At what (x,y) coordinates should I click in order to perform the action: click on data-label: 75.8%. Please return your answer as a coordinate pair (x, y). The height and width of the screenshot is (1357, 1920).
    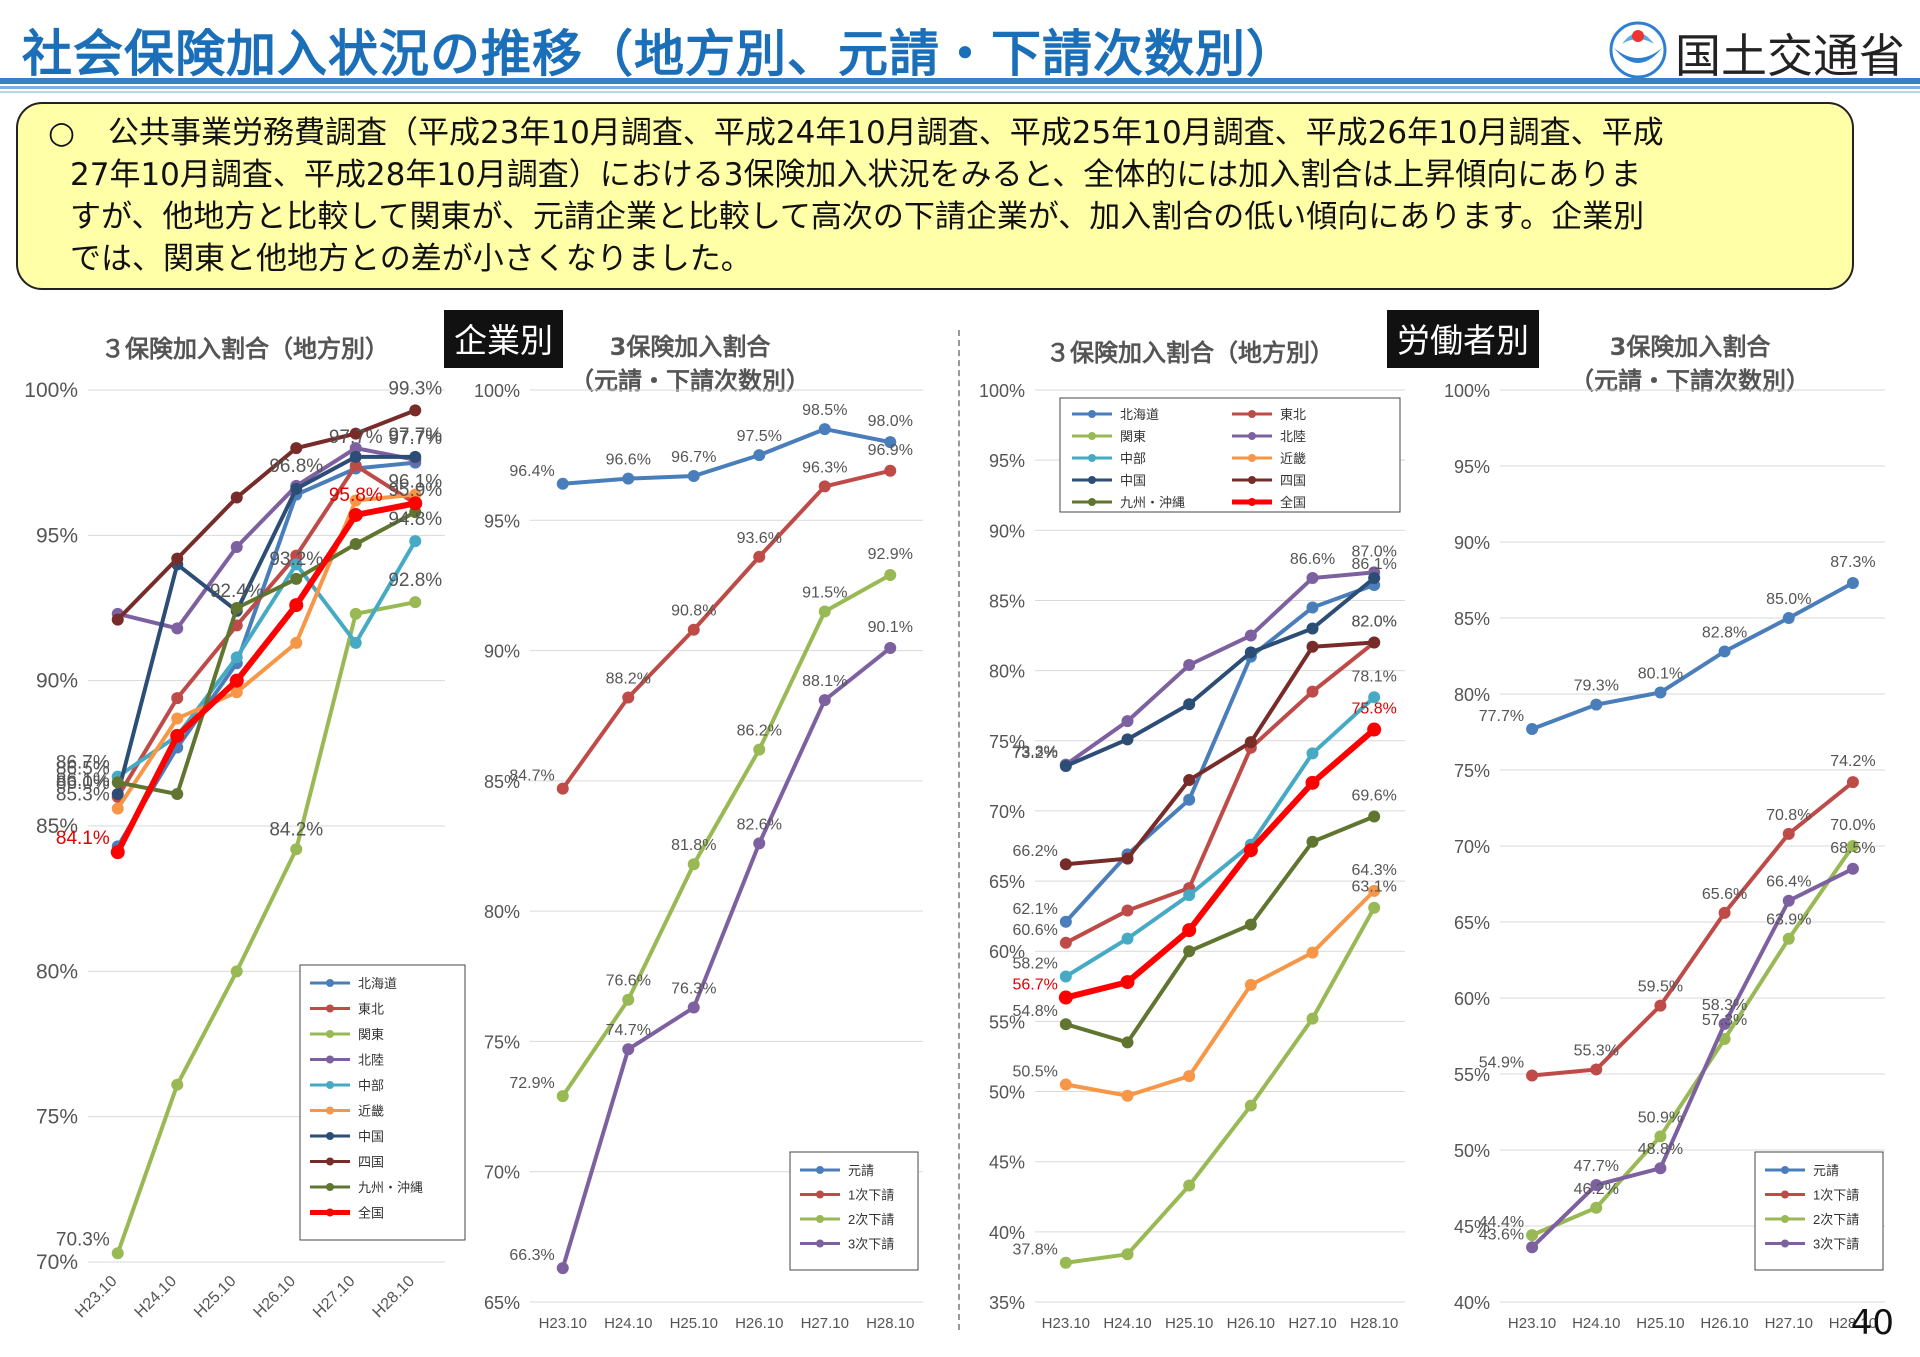
    Looking at the image, I should click on (1373, 709).